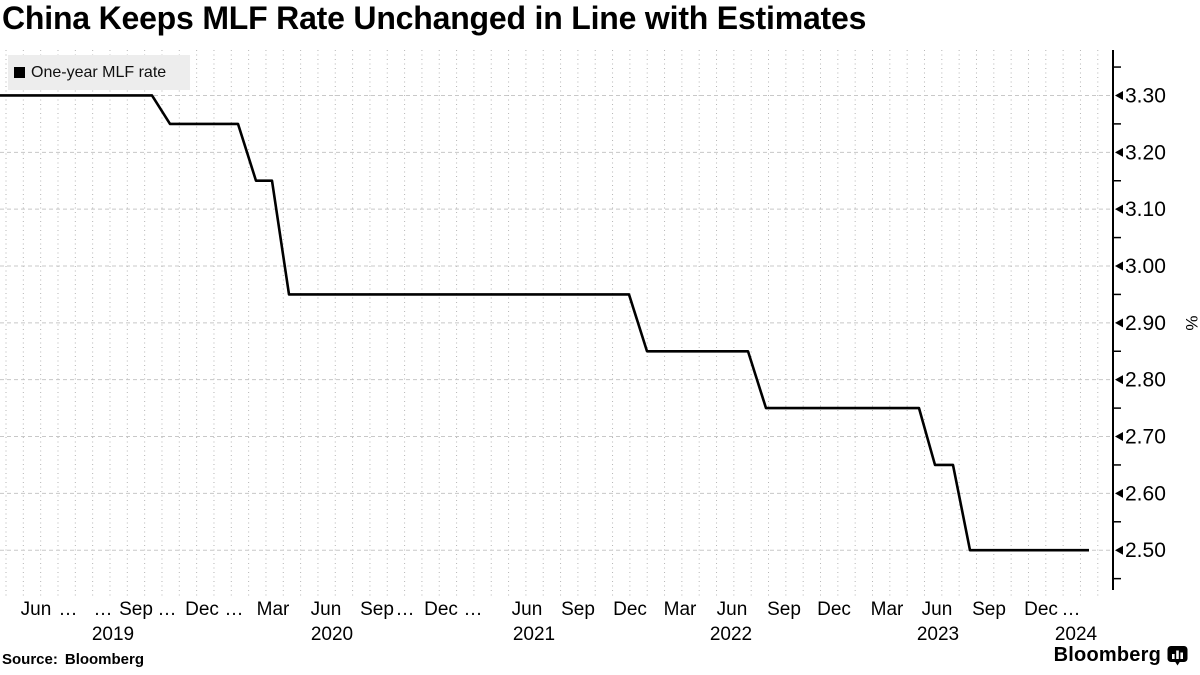  Describe the element at coordinates (1145, 380) in the screenshot. I see `y-axis-tick-label: 2.80` at that location.